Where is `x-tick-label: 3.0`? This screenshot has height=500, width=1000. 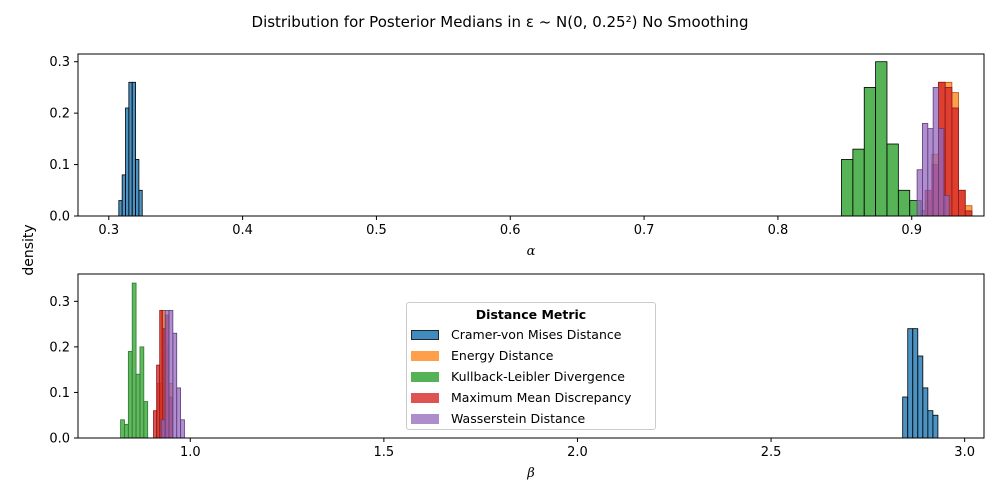
x-tick-label: 3.0 is located at coordinates (964, 452).